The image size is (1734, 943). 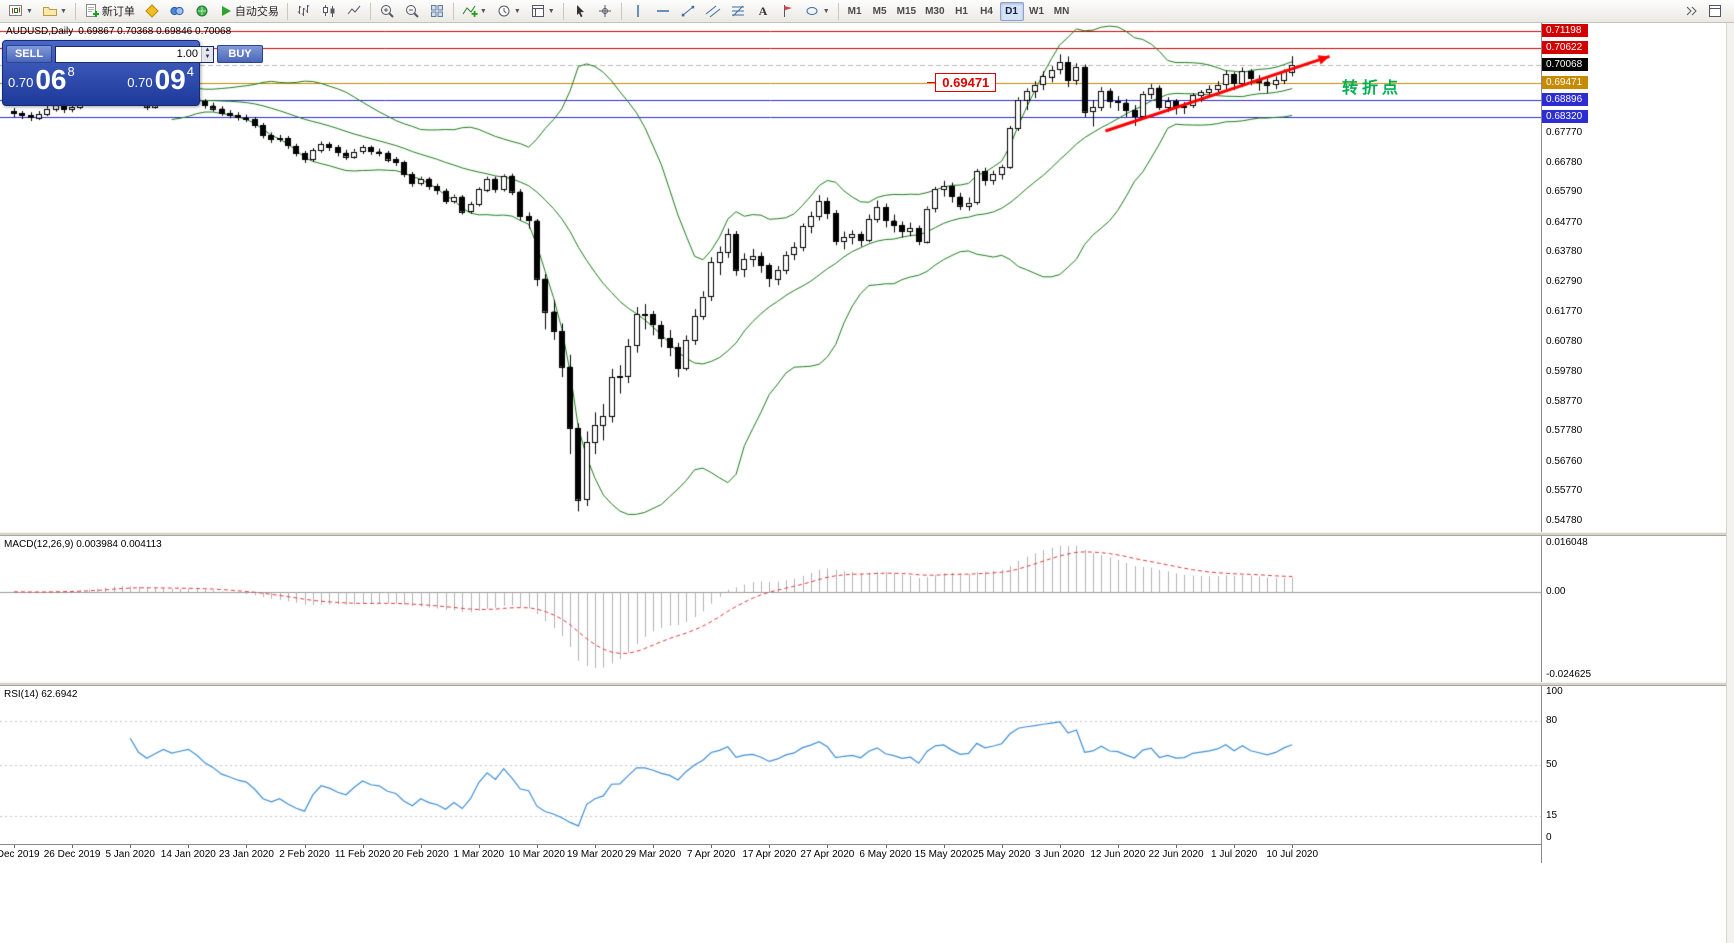 I want to click on metaeditor-icon, so click(x=152, y=11).